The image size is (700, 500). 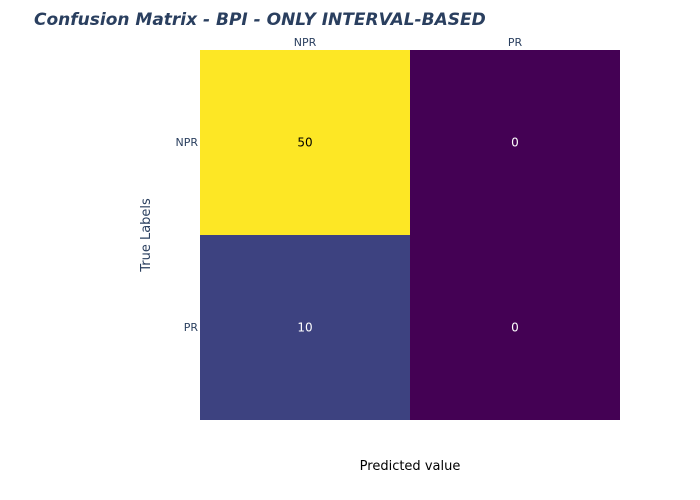 I want to click on y-axis-ticks: NPR PR, so click(x=186, y=235).